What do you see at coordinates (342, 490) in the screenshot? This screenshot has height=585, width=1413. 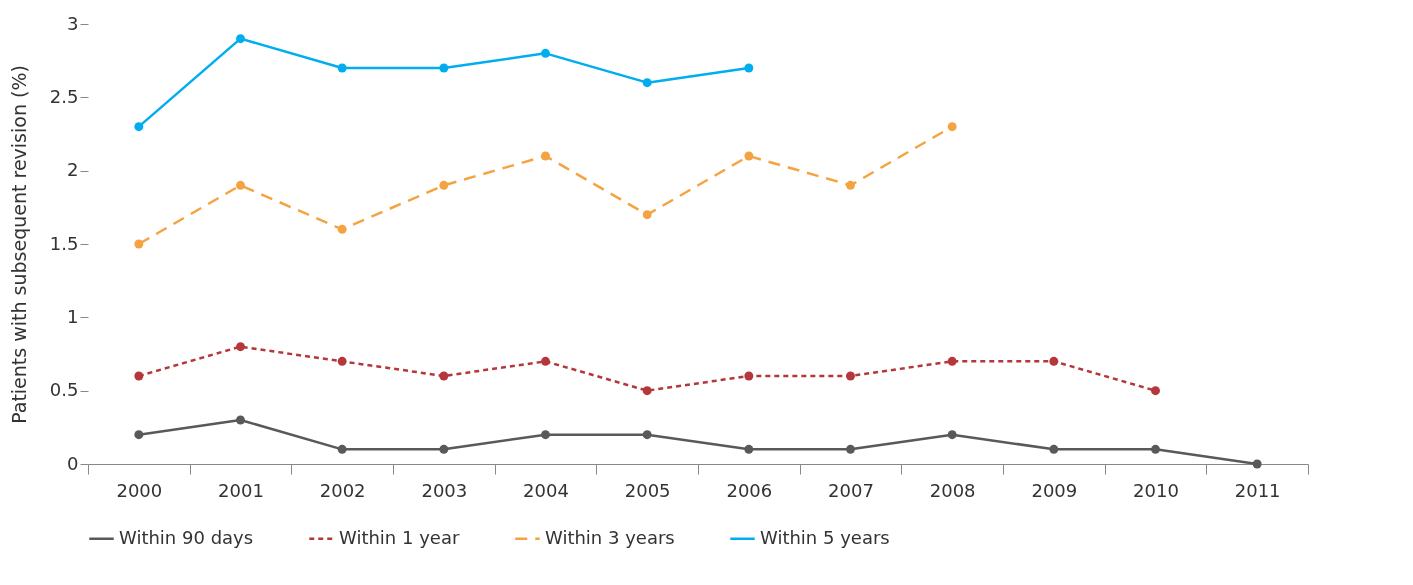 I see `x-tick-label: 2002` at bounding box center [342, 490].